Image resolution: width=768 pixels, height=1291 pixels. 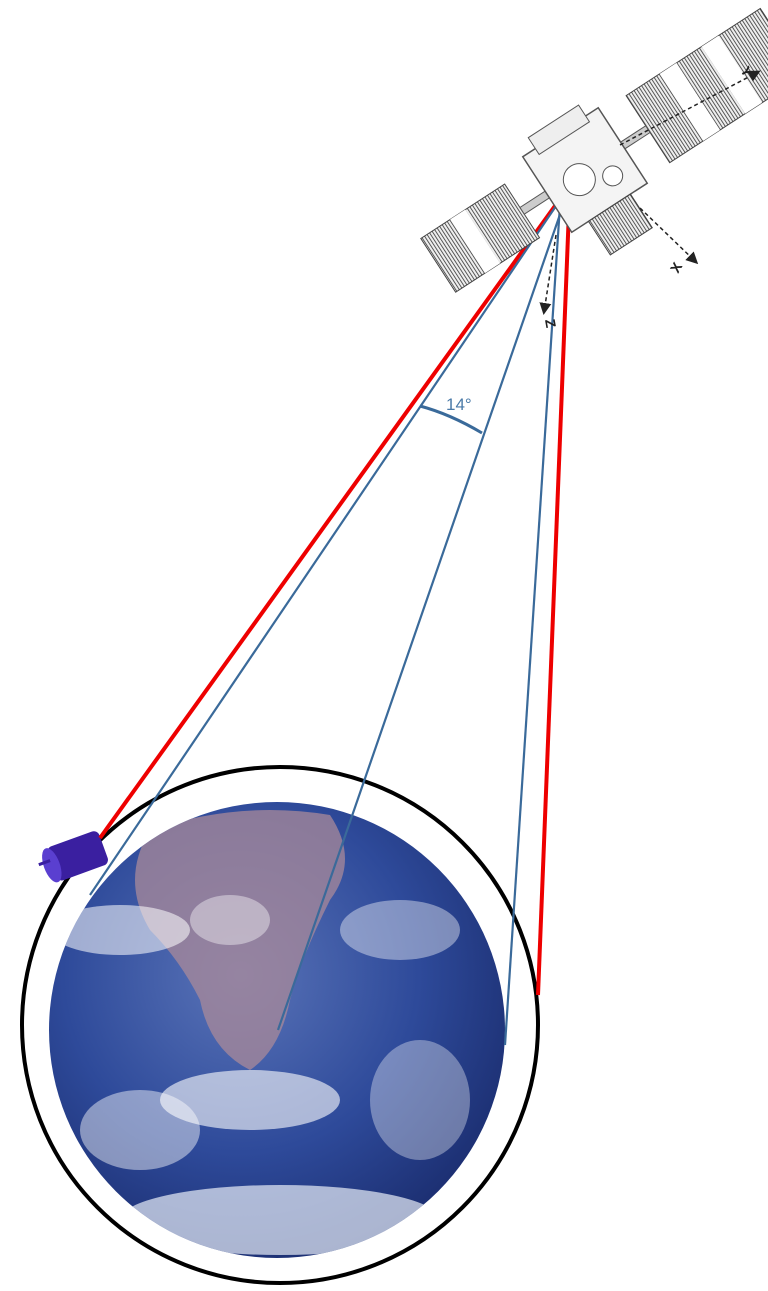 What do you see at coordinates (73, 857) in the screenshot?
I see `small-spacecraft` at bounding box center [73, 857].